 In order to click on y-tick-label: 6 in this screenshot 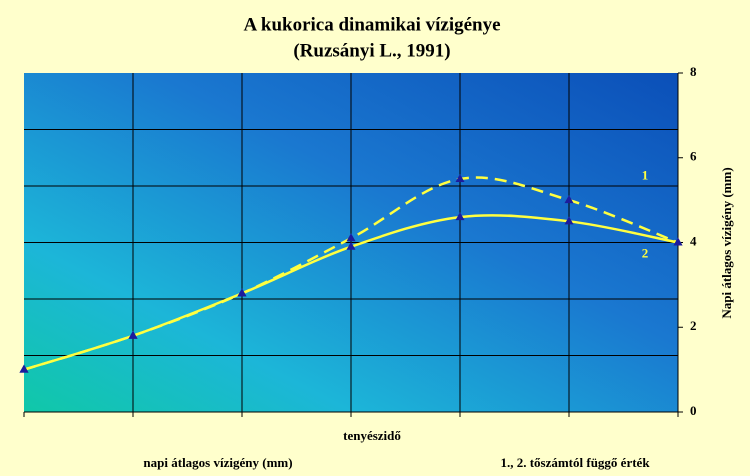, I will do `click(693, 156)`.